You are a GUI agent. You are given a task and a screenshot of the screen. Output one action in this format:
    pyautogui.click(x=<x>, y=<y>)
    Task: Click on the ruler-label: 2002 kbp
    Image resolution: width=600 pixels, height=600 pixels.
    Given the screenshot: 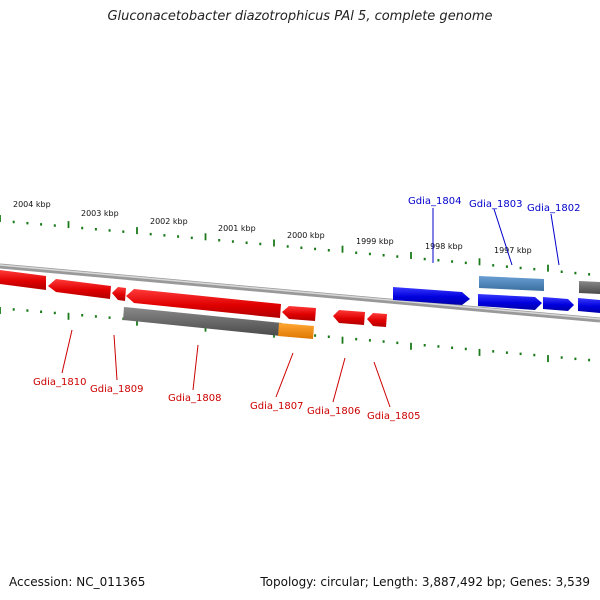 What is the action you would take?
    pyautogui.click(x=169, y=221)
    